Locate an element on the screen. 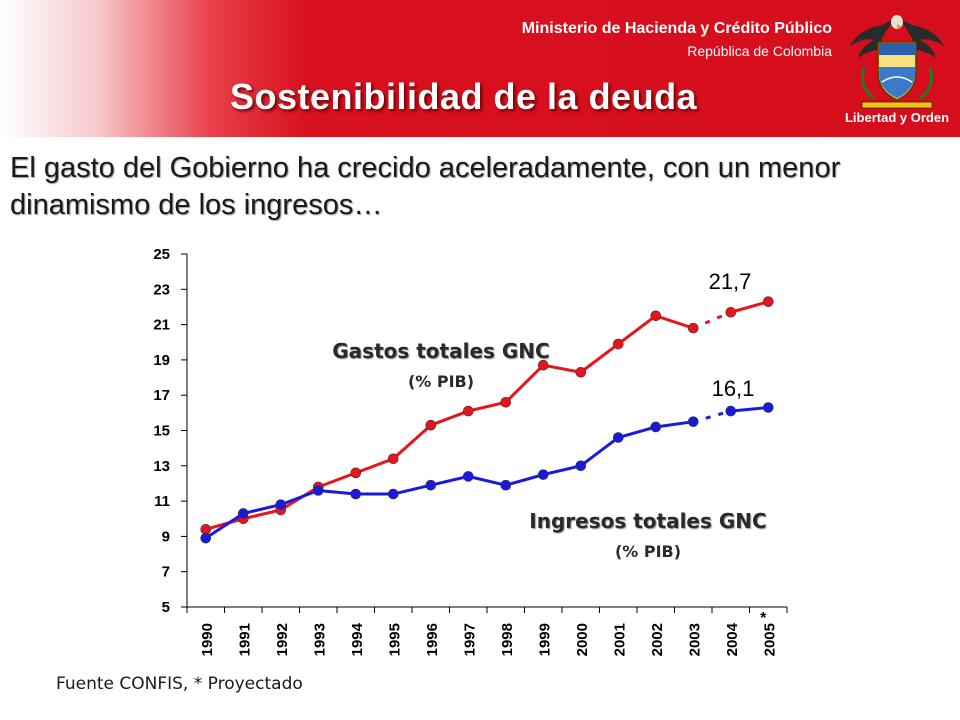 The width and height of the screenshot is (960, 720). y-tick-label: 23 is located at coordinates (161, 289).